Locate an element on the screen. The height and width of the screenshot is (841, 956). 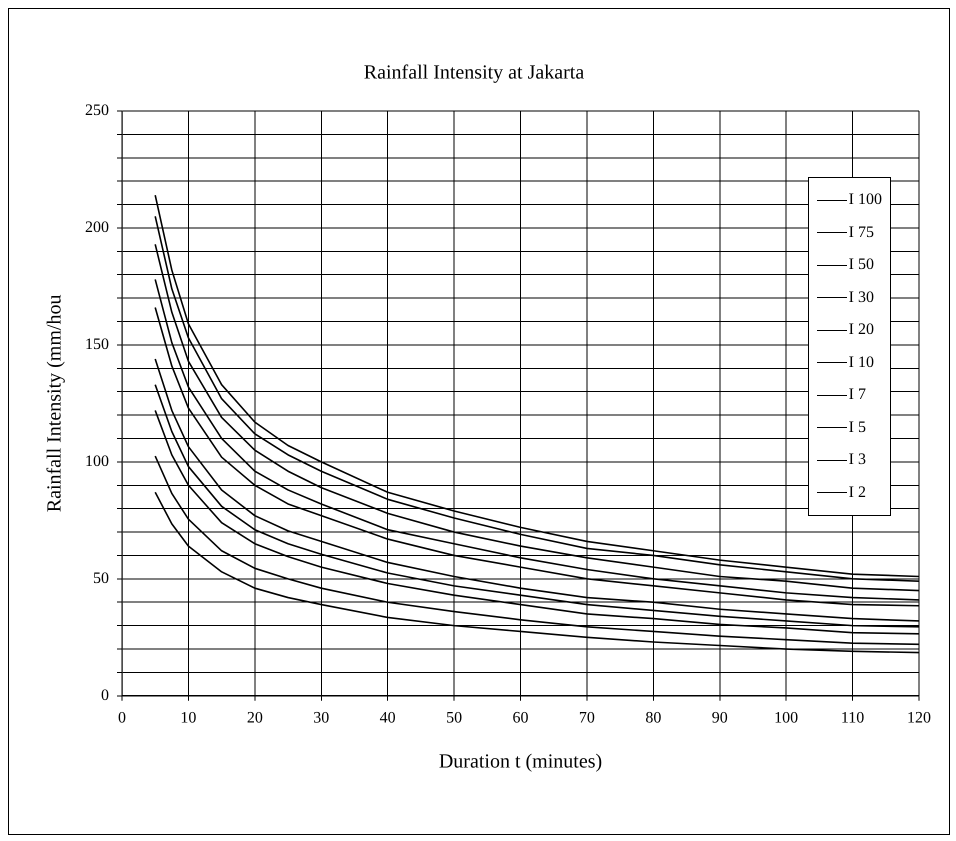
x-tick-label: 0 is located at coordinates (122, 718).